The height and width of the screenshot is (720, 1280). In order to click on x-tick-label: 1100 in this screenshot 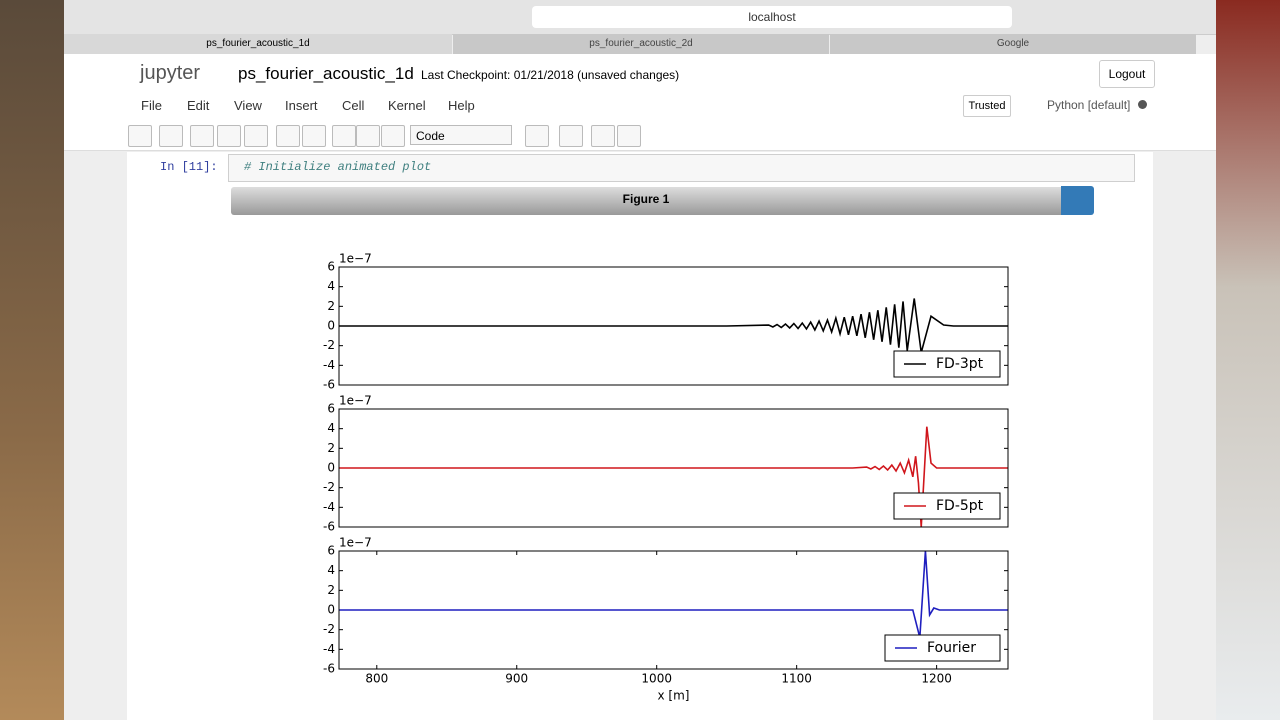, I will do `click(796, 679)`.